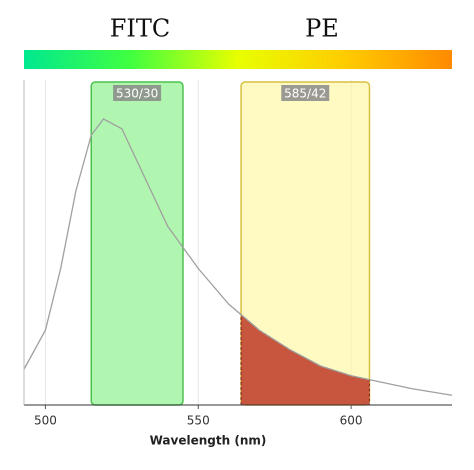 The image size is (474, 470). What do you see at coordinates (198, 421) in the screenshot?
I see `x-tick-label: 550` at bounding box center [198, 421].